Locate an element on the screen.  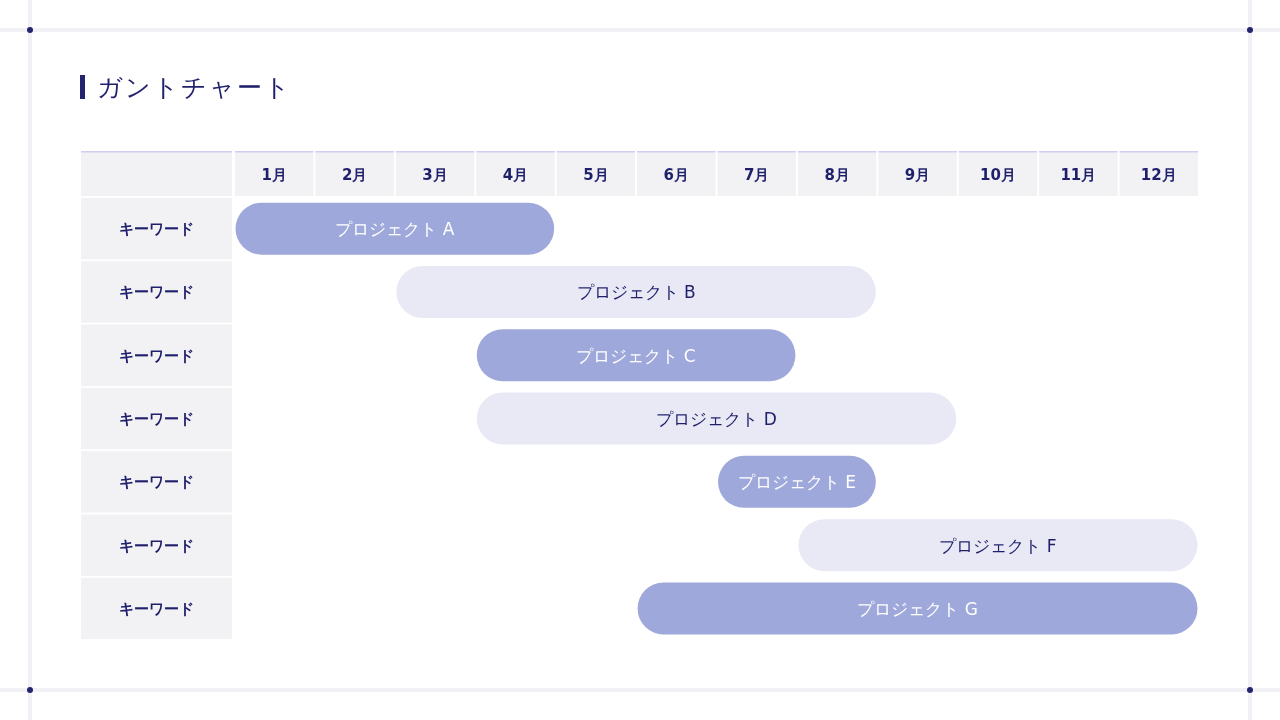
x-tick-label: 12月 is located at coordinates (1158, 175).